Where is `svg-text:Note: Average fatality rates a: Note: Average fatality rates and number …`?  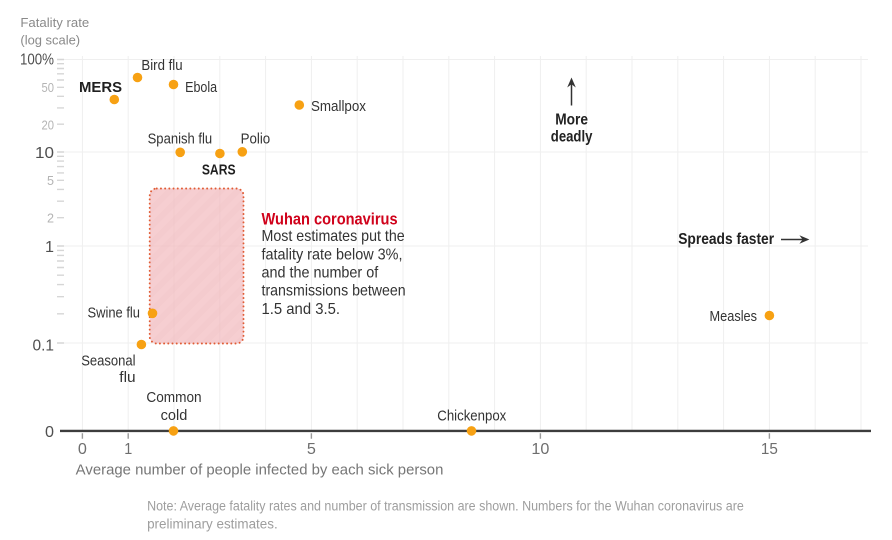 svg-text:Note: Average fatality rates a: Note: Average fatality rates and number … is located at coordinates (445, 505).